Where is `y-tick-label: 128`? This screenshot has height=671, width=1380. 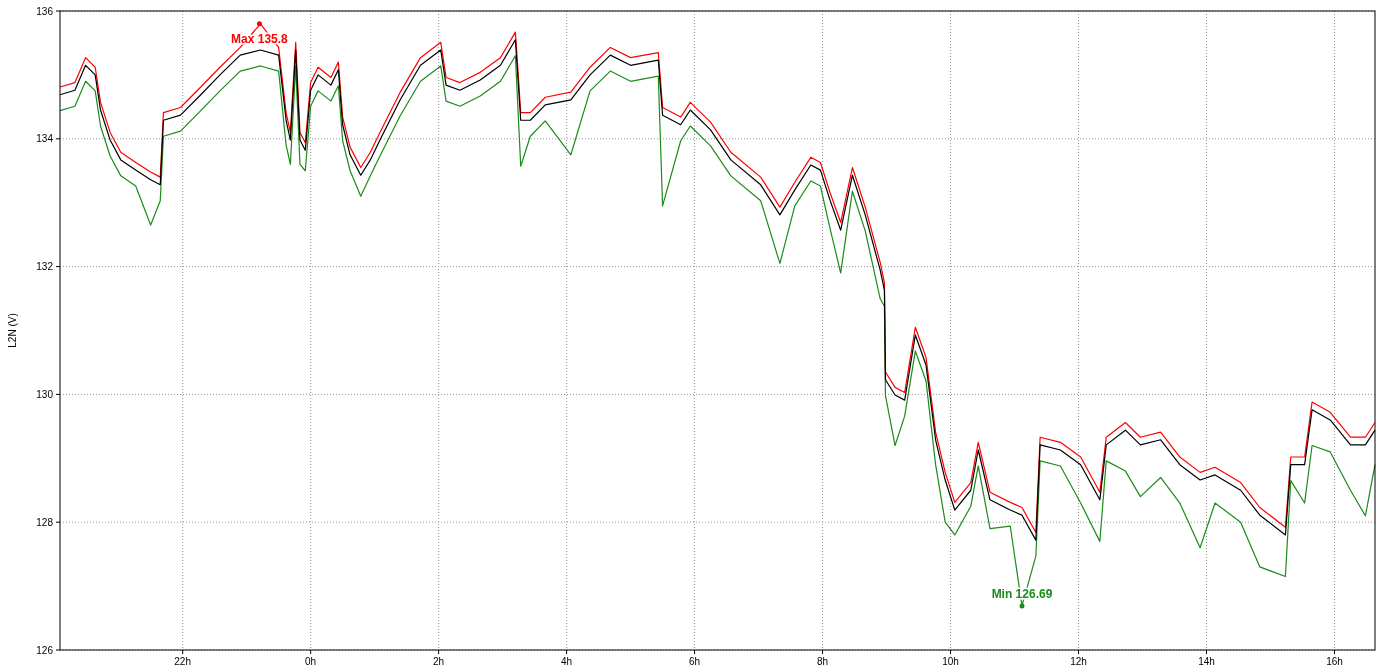 y-tick-label: 128 is located at coordinates (45, 522).